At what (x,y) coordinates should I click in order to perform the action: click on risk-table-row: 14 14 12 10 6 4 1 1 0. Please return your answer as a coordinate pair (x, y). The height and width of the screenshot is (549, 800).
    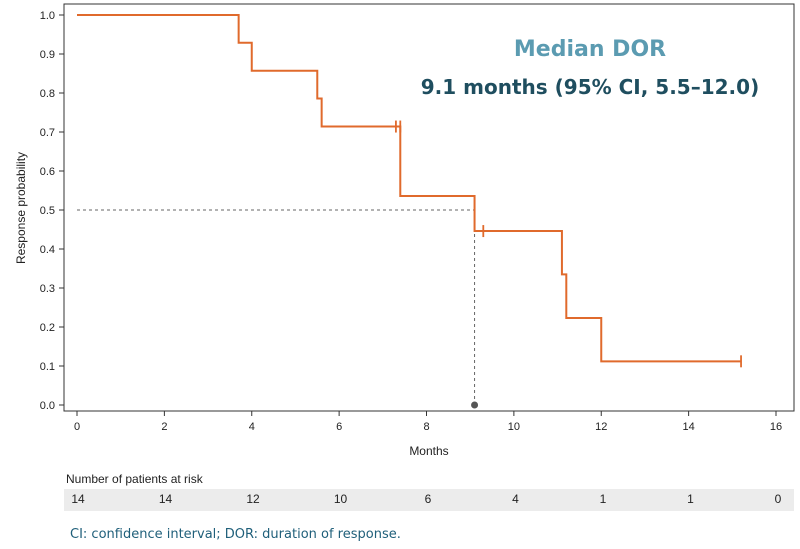
    Looking at the image, I should click on (429, 500).